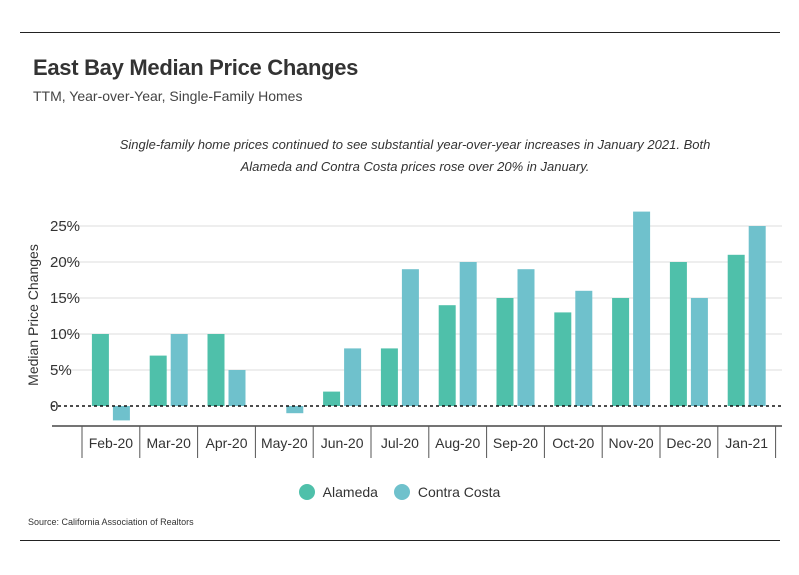 The width and height of the screenshot is (799, 575). Describe the element at coordinates (746, 443) in the screenshot. I see `x-tick-label: Jan-21` at that location.